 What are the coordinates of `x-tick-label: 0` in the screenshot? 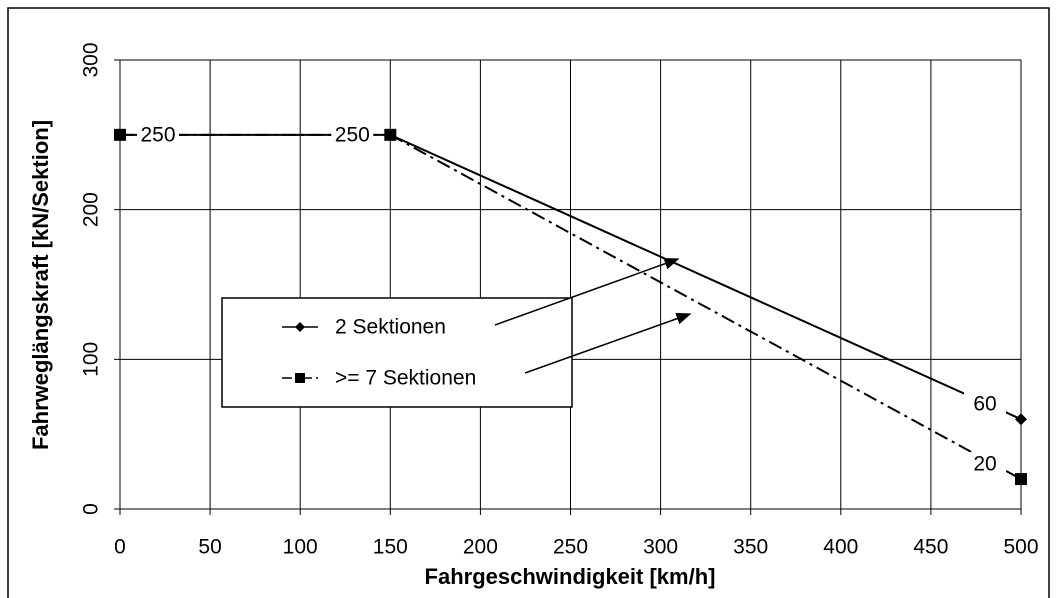 It's located at (120, 547).